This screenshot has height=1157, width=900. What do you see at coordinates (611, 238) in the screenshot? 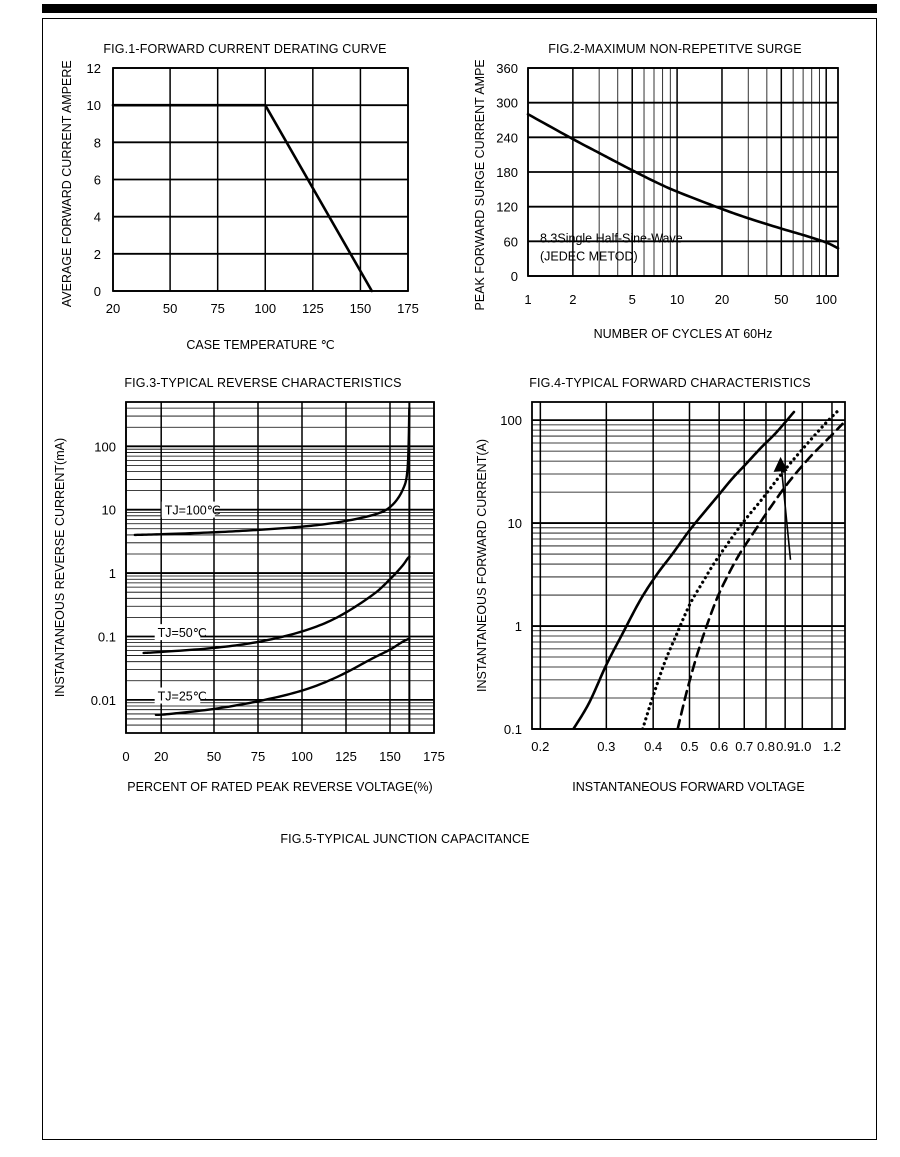
I see `surge-annotation-1: 8.3Single Half-Sine-Wave` at bounding box center [611, 238].